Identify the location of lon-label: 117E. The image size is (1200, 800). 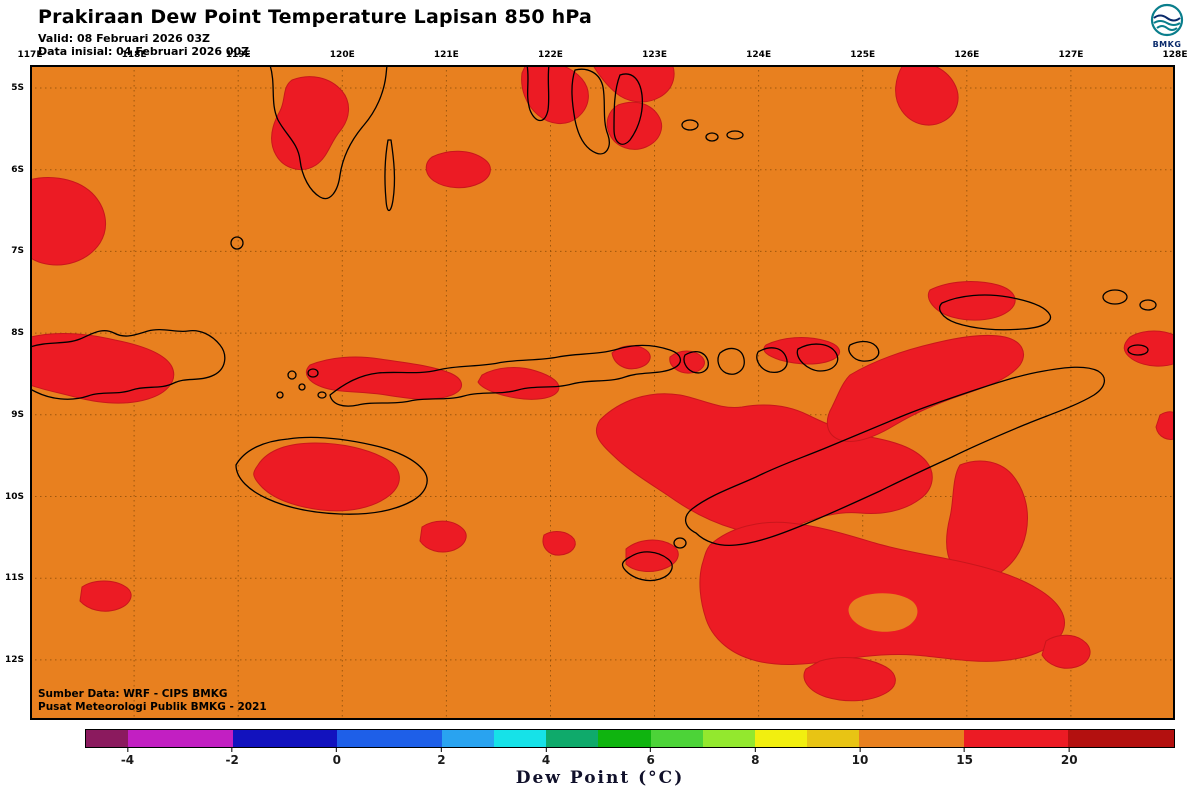
(30, 55).